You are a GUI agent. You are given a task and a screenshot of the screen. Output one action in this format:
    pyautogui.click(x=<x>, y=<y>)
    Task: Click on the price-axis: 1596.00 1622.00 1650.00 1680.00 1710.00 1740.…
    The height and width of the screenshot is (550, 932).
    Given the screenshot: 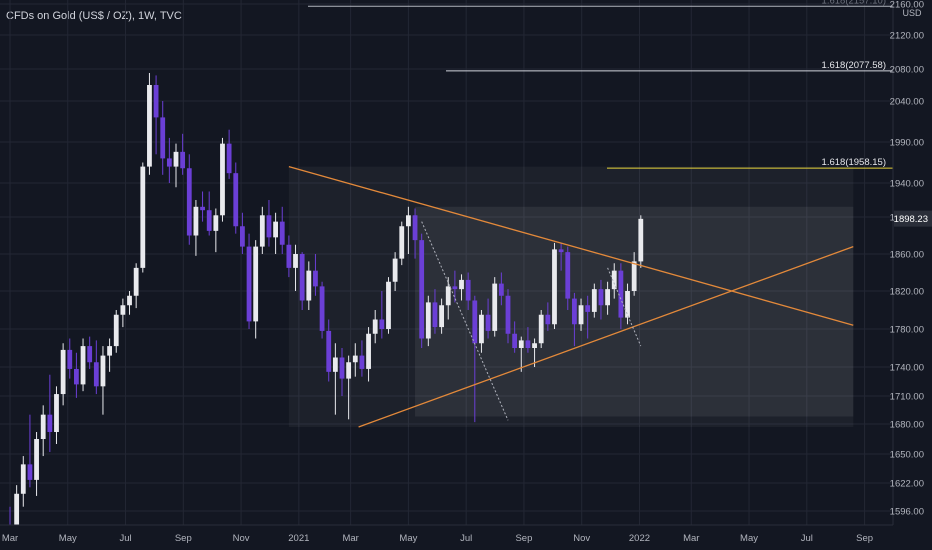 What is the action you would take?
    pyautogui.click(x=911, y=275)
    